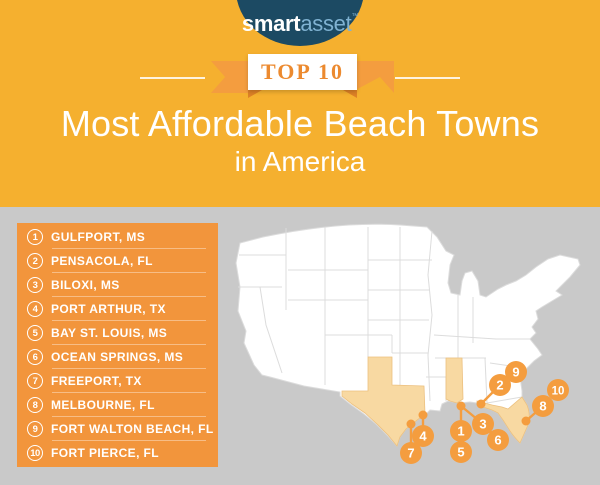  What do you see at coordinates (98, 237) in the screenshot?
I see `town-label: GULFPORT, MS` at bounding box center [98, 237].